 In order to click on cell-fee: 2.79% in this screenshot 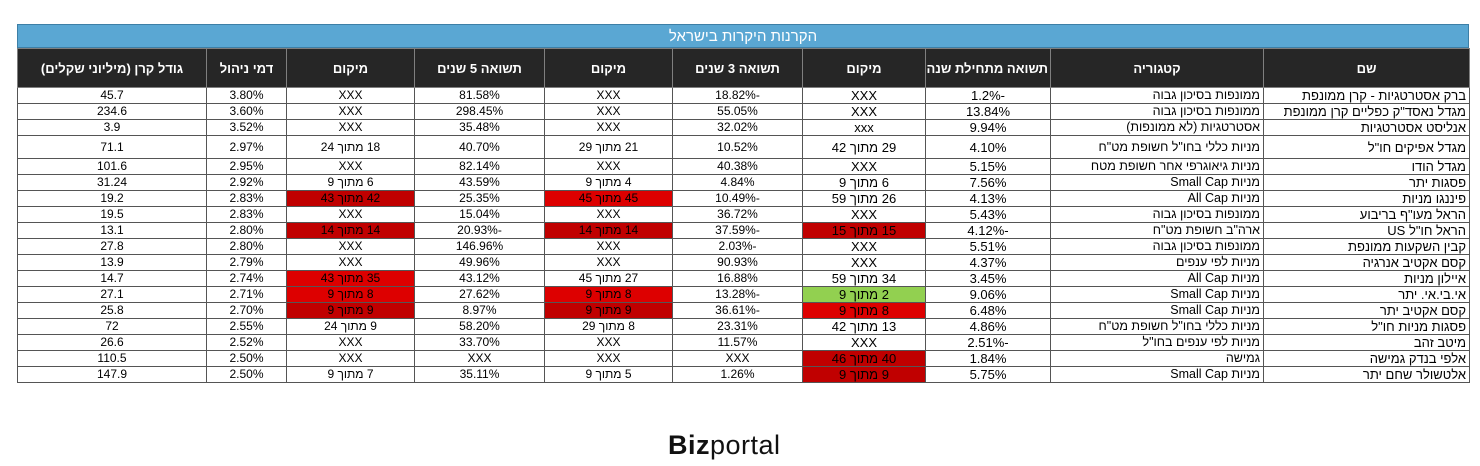, I will do `click(246, 262)`.